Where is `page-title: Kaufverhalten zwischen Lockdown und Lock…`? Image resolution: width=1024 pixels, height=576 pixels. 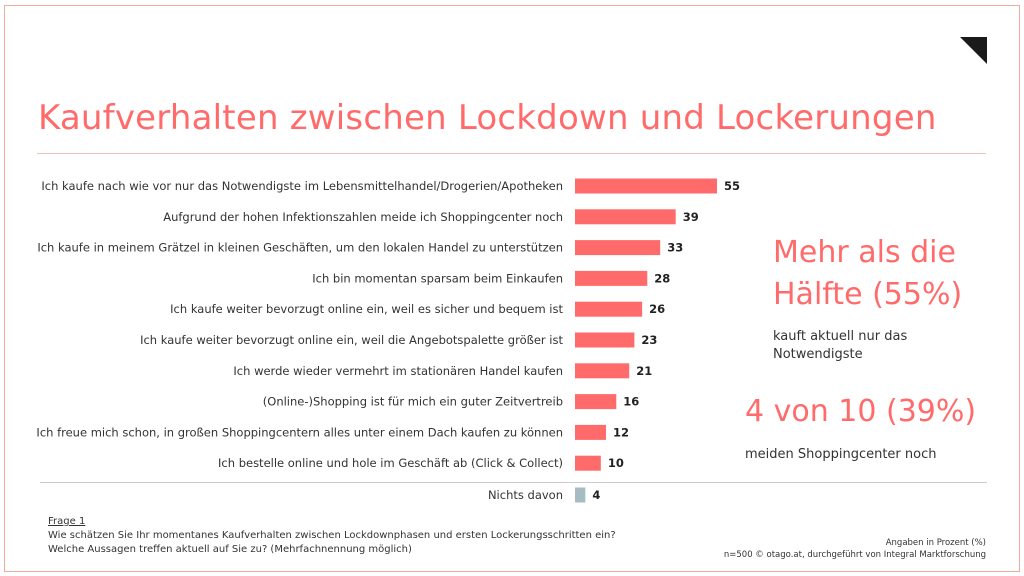 page-title: Kaufverhalten zwischen Lockdown und Lock… is located at coordinates (487, 118).